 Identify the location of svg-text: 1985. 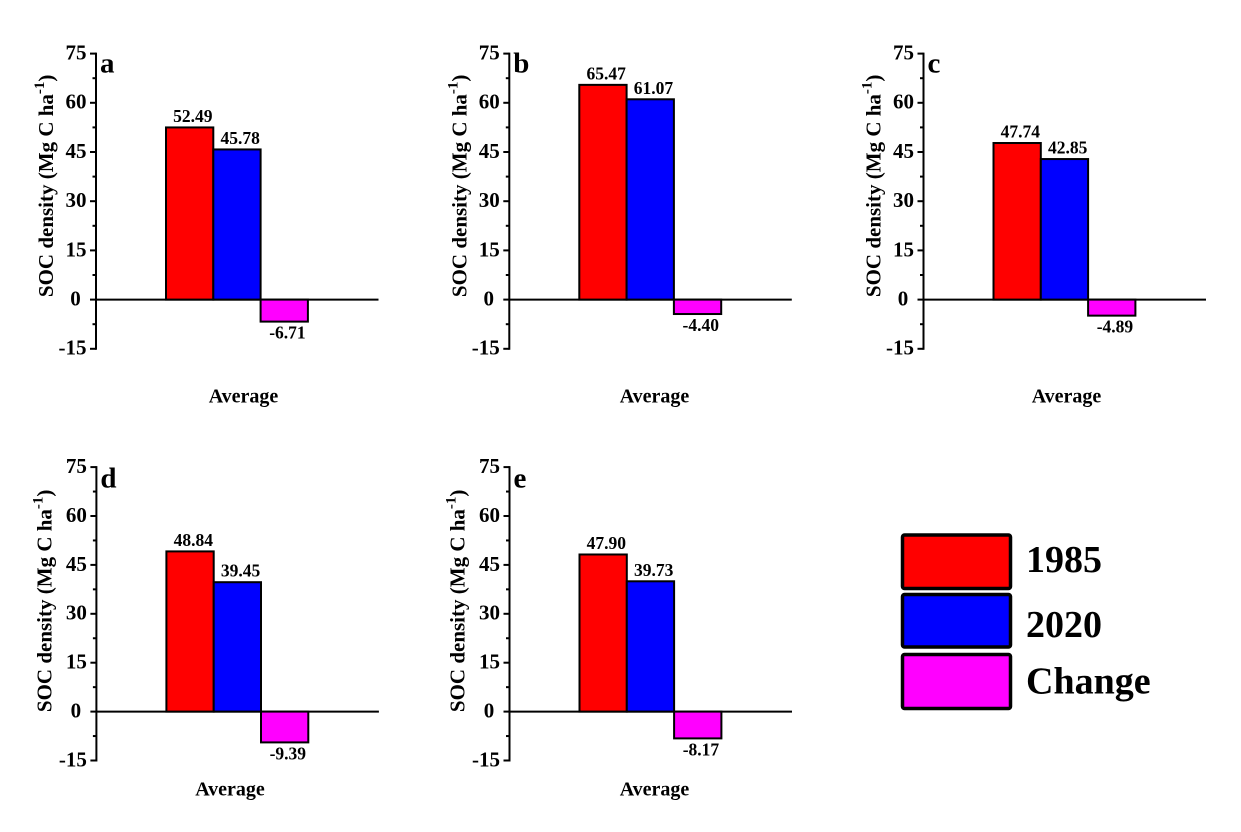
(1064, 560).